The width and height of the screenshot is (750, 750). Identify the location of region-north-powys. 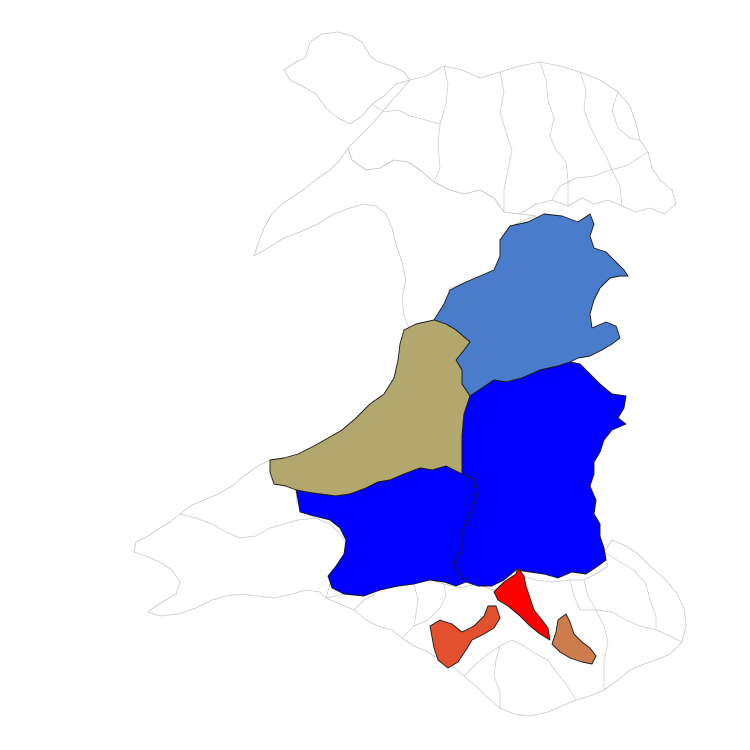
(531, 305).